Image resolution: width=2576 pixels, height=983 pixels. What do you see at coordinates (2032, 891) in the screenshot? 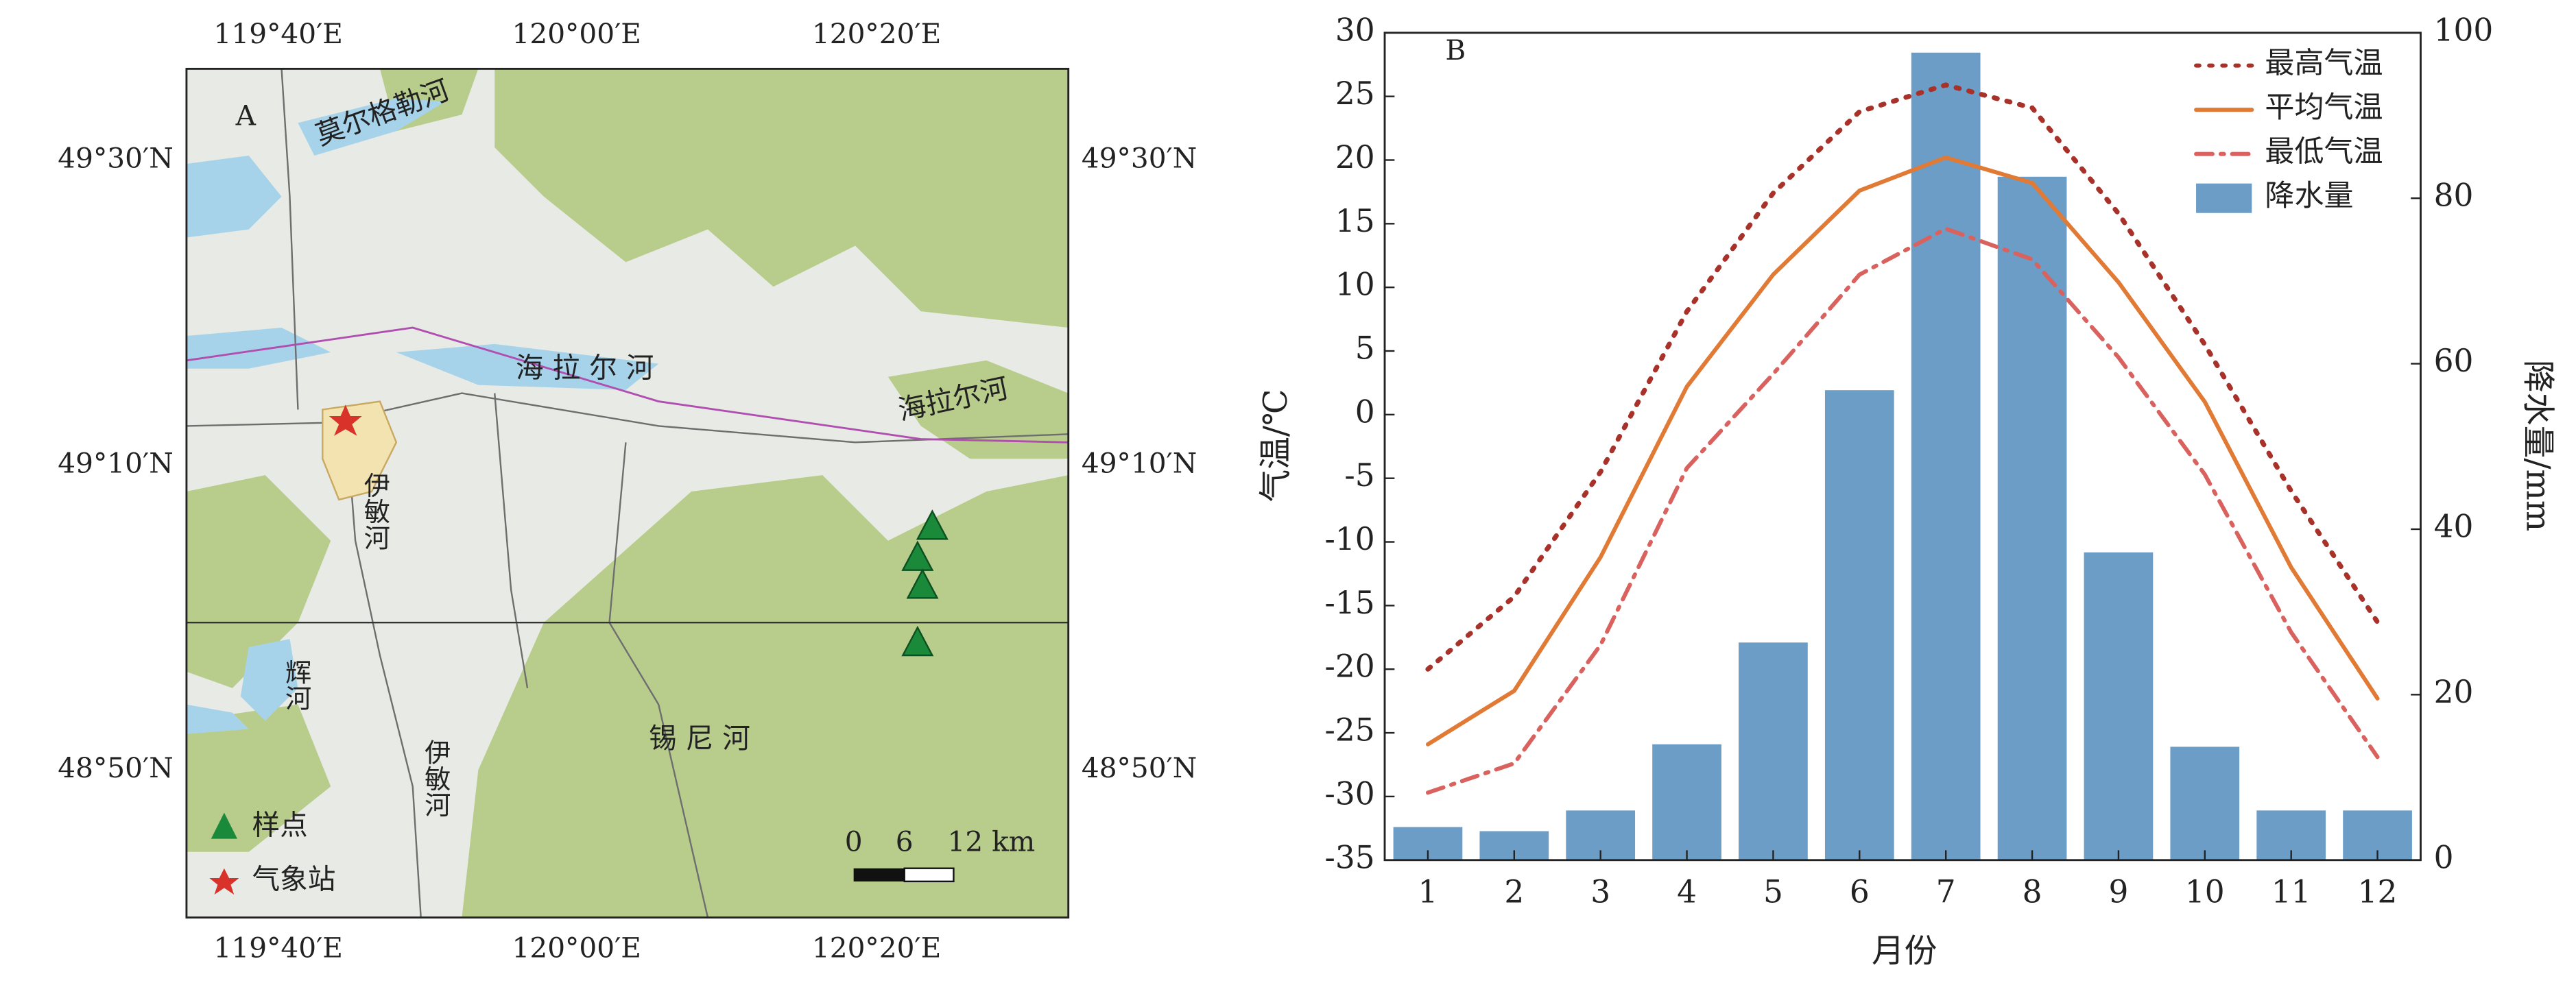
I see `x-tick-label: 8` at bounding box center [2032, 891].